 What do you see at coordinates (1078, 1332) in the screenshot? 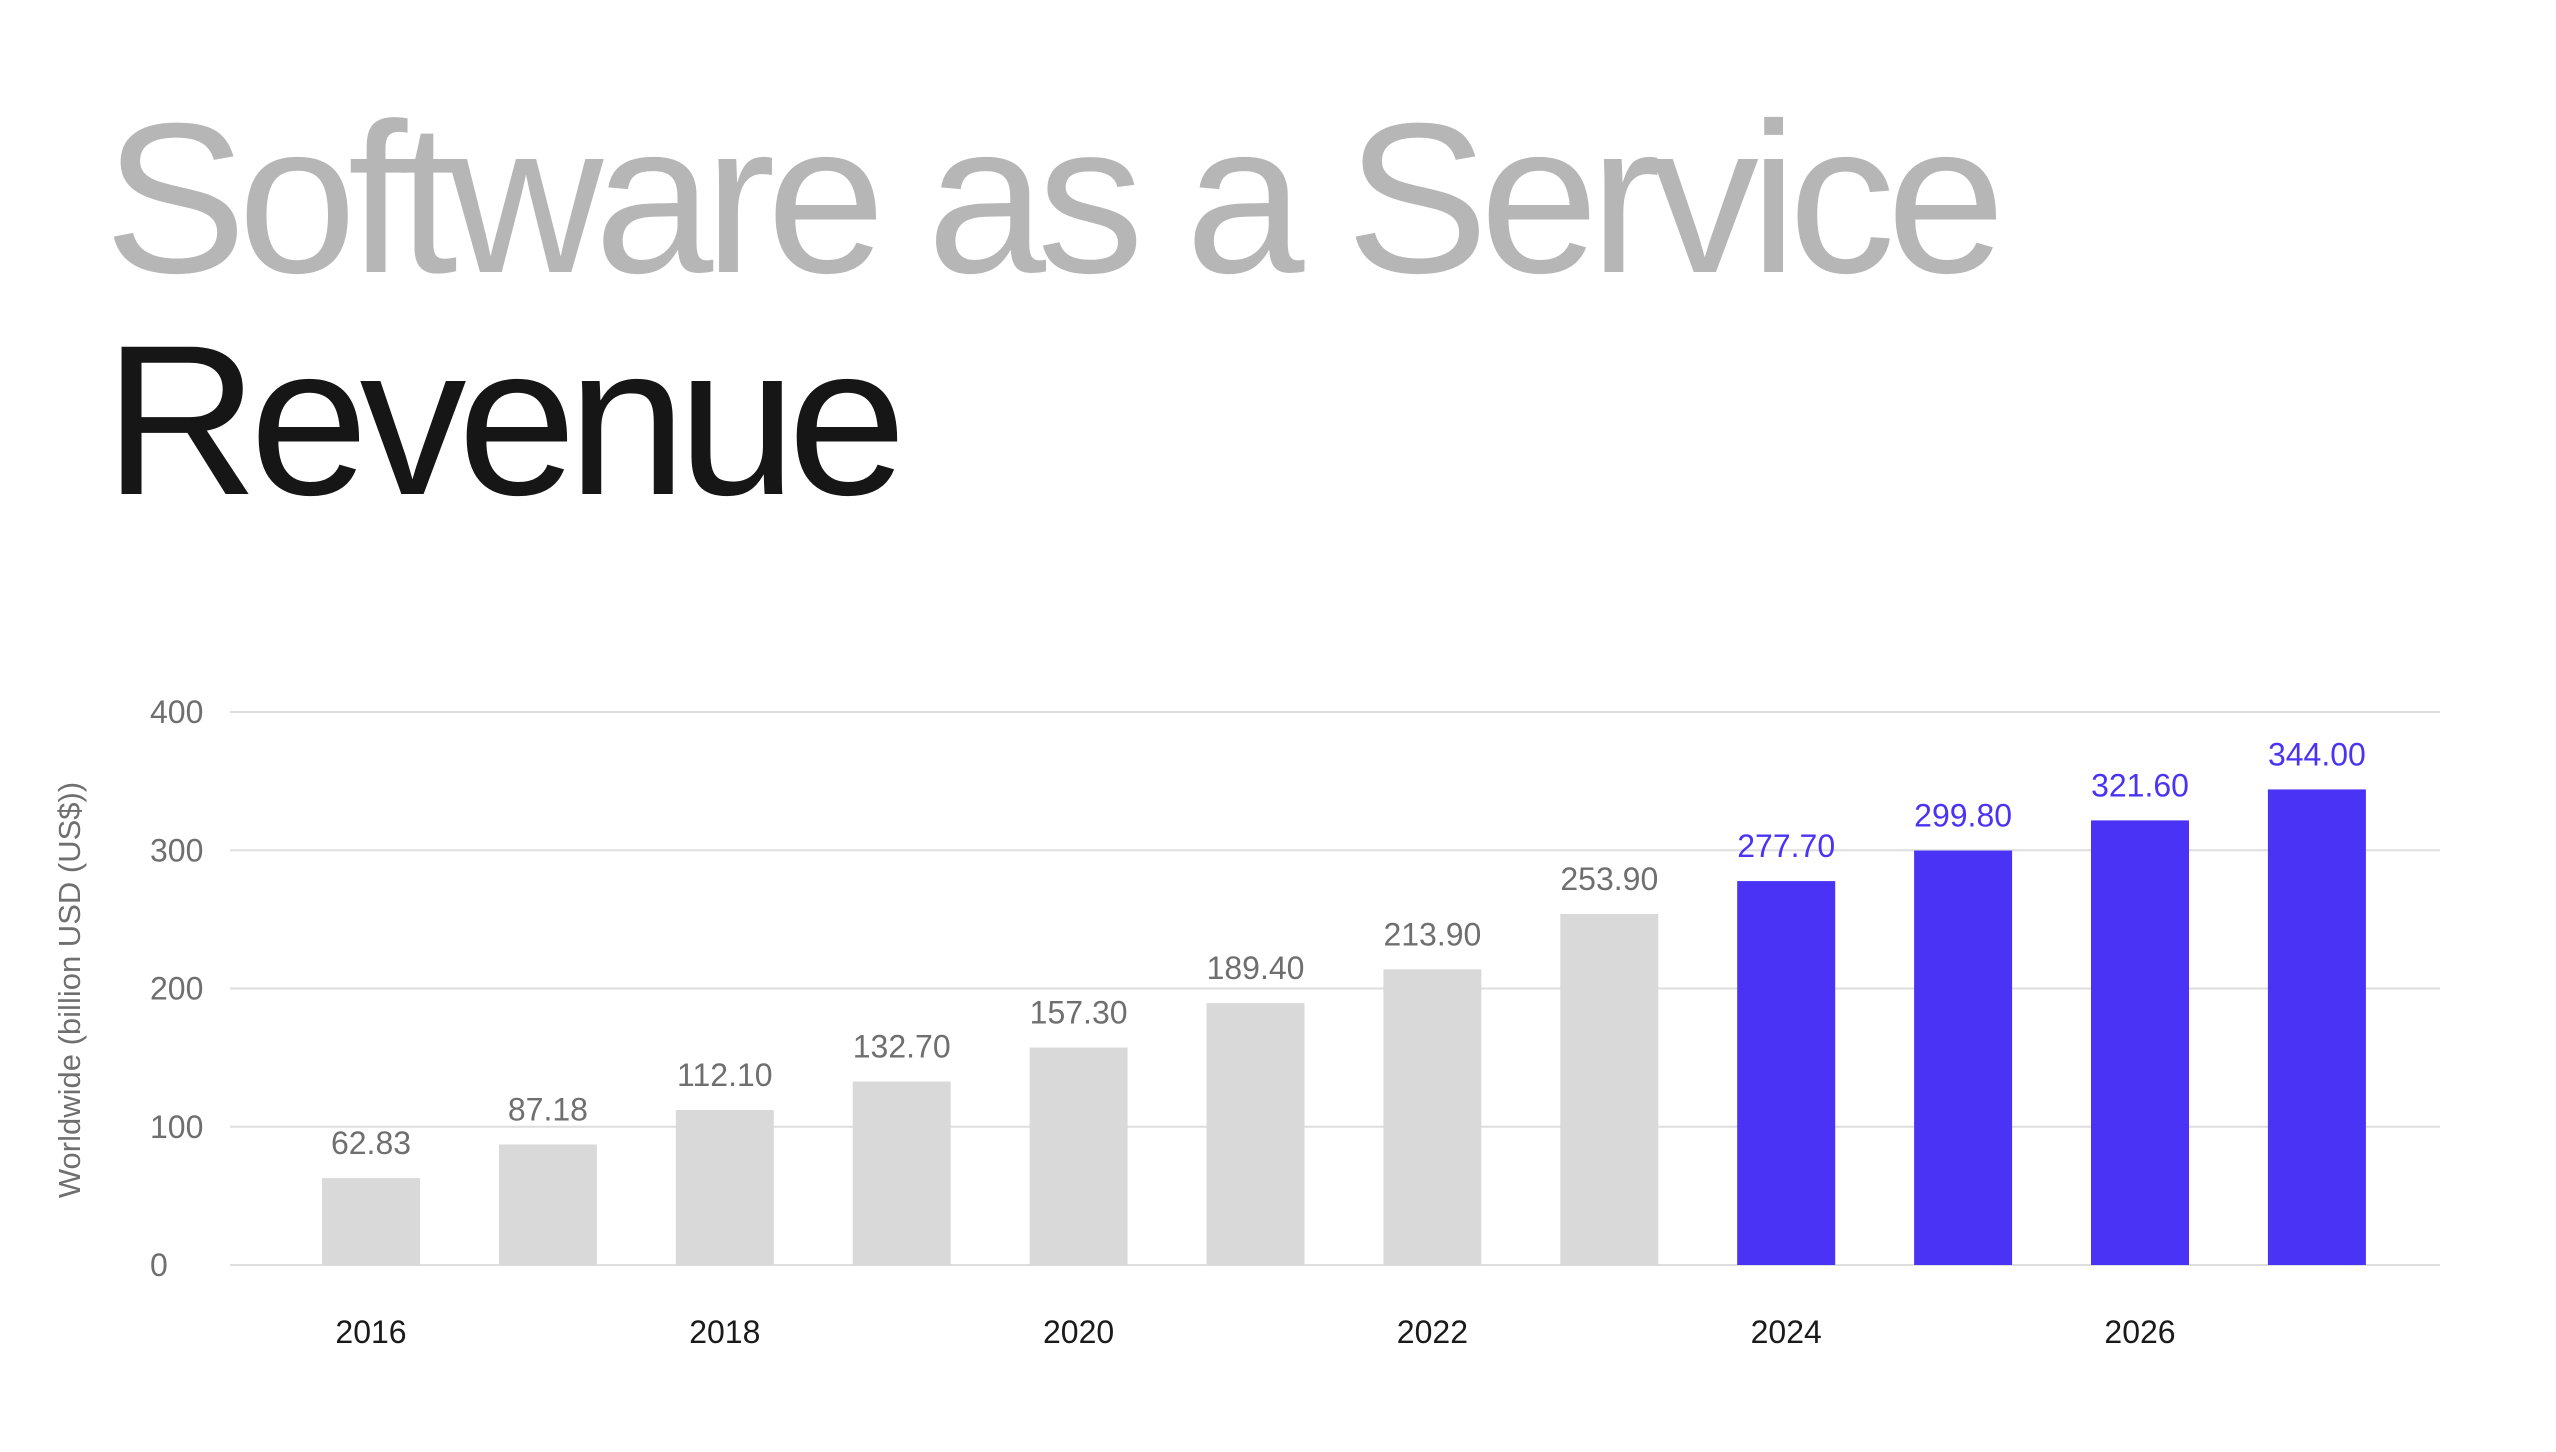
I see `x-tick-label: 2020` at bounding box center [1078, 1332].